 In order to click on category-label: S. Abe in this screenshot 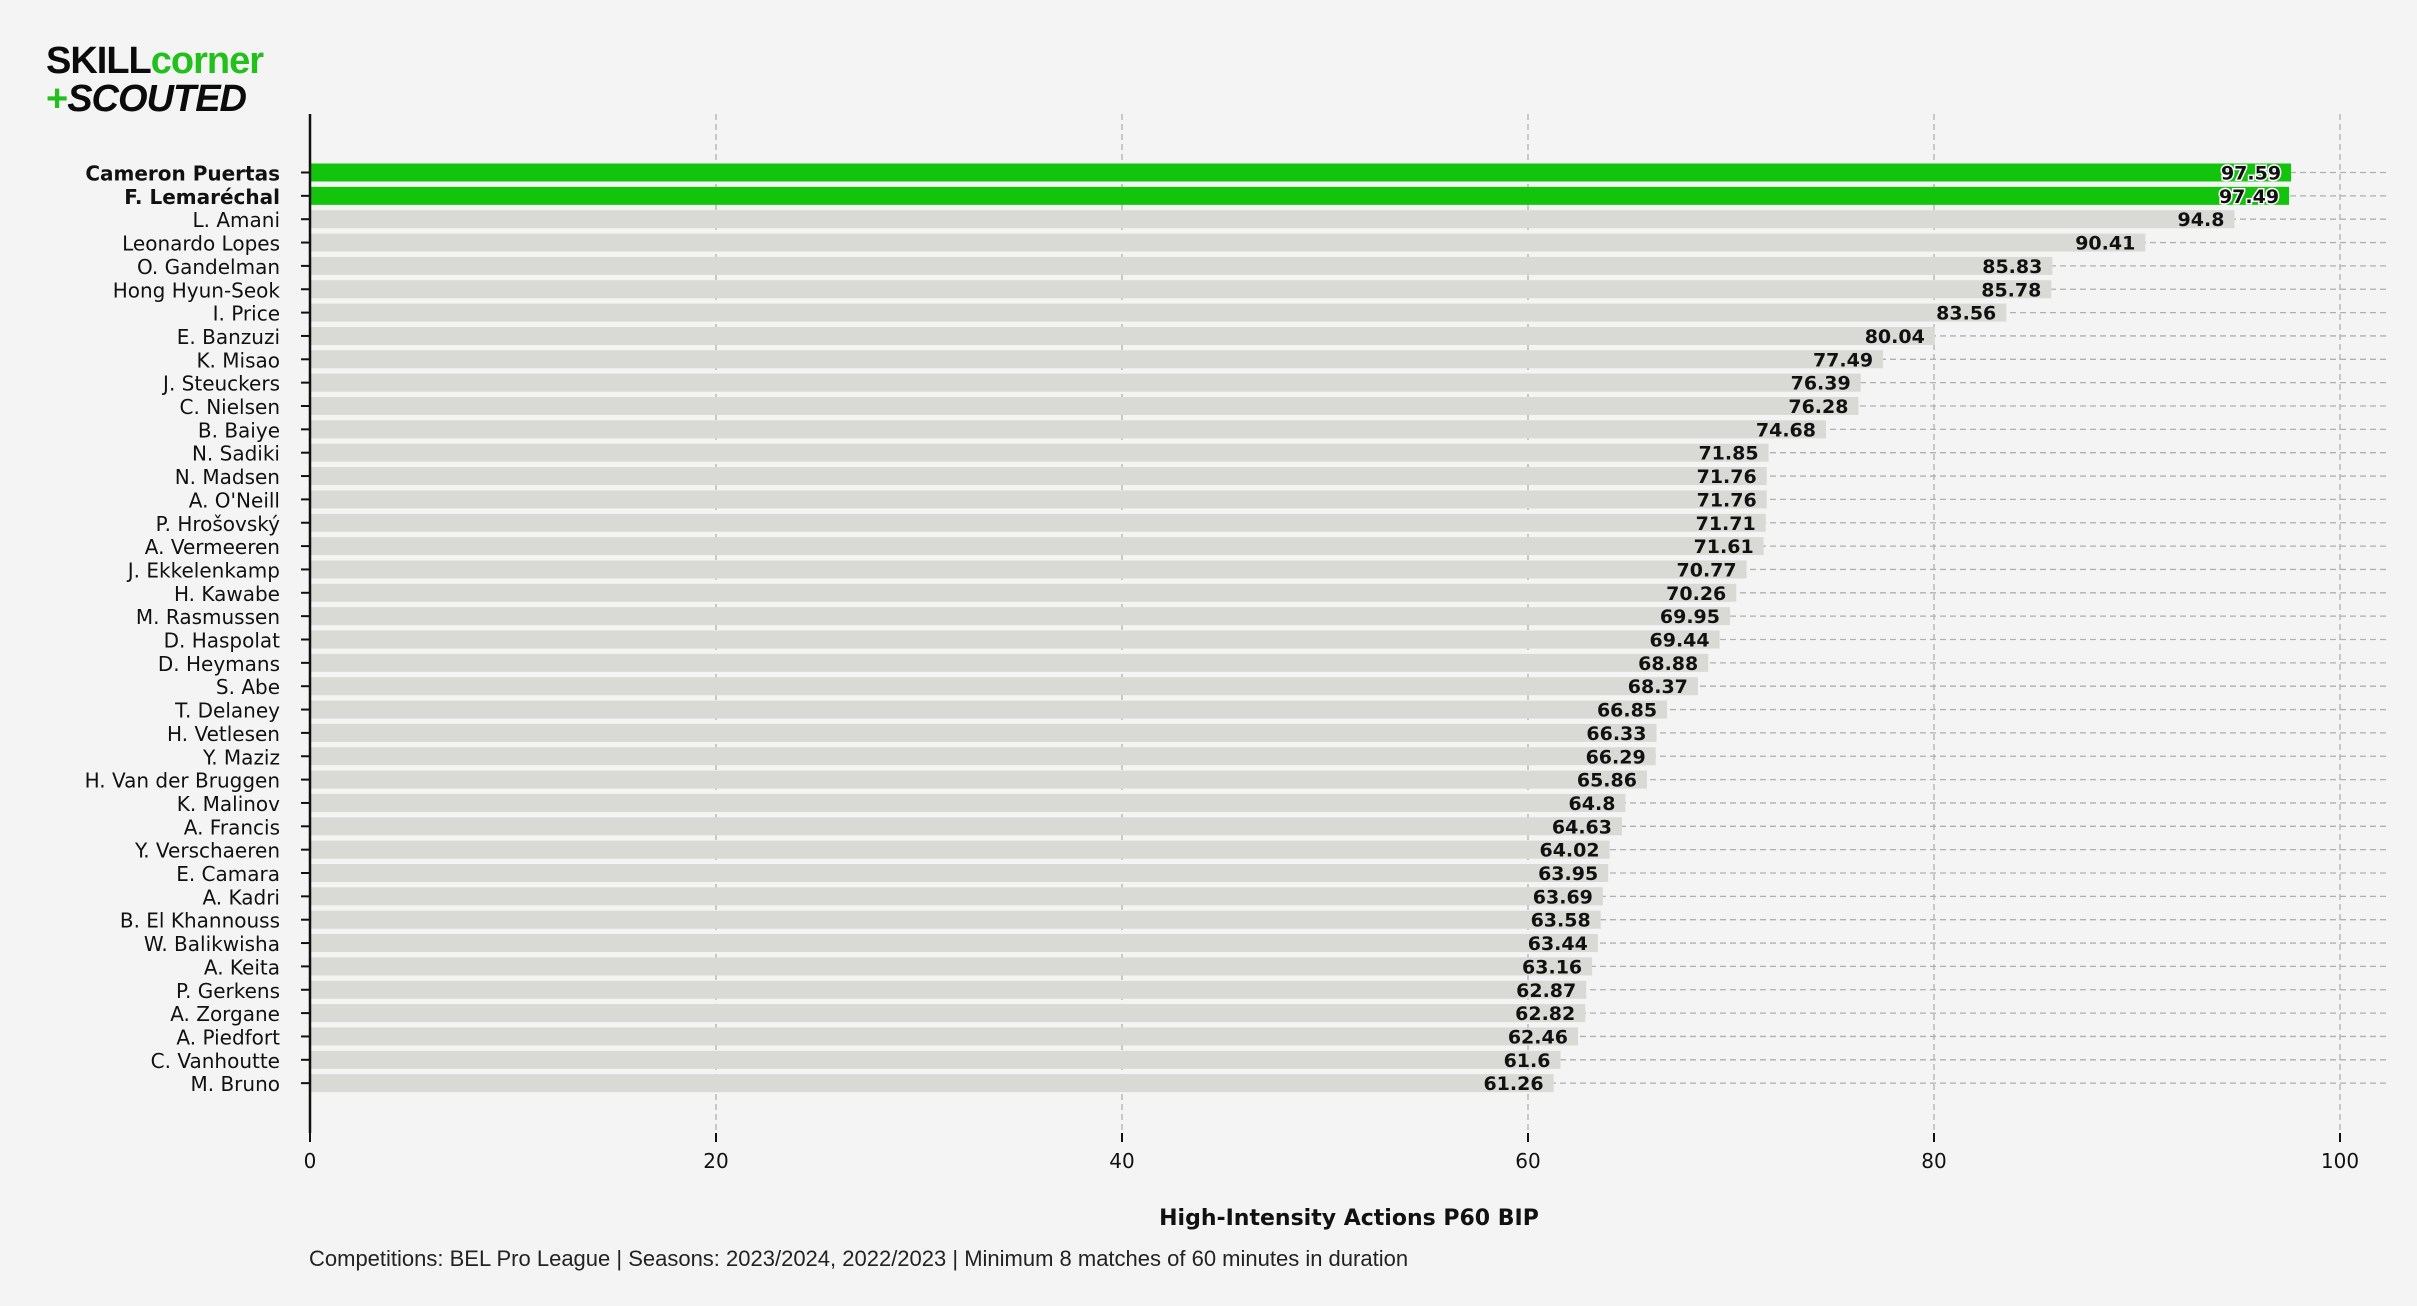, I will do `click(248, 687)`.